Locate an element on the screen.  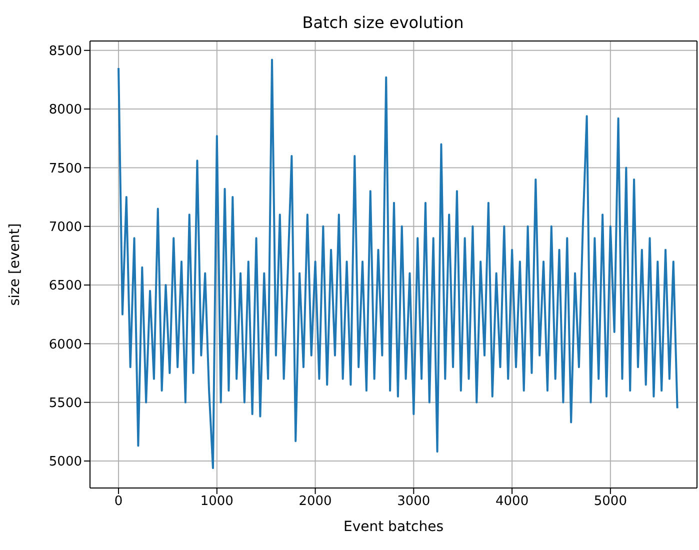
y-tick-label: 8500 is located at coordinates (65, 51).